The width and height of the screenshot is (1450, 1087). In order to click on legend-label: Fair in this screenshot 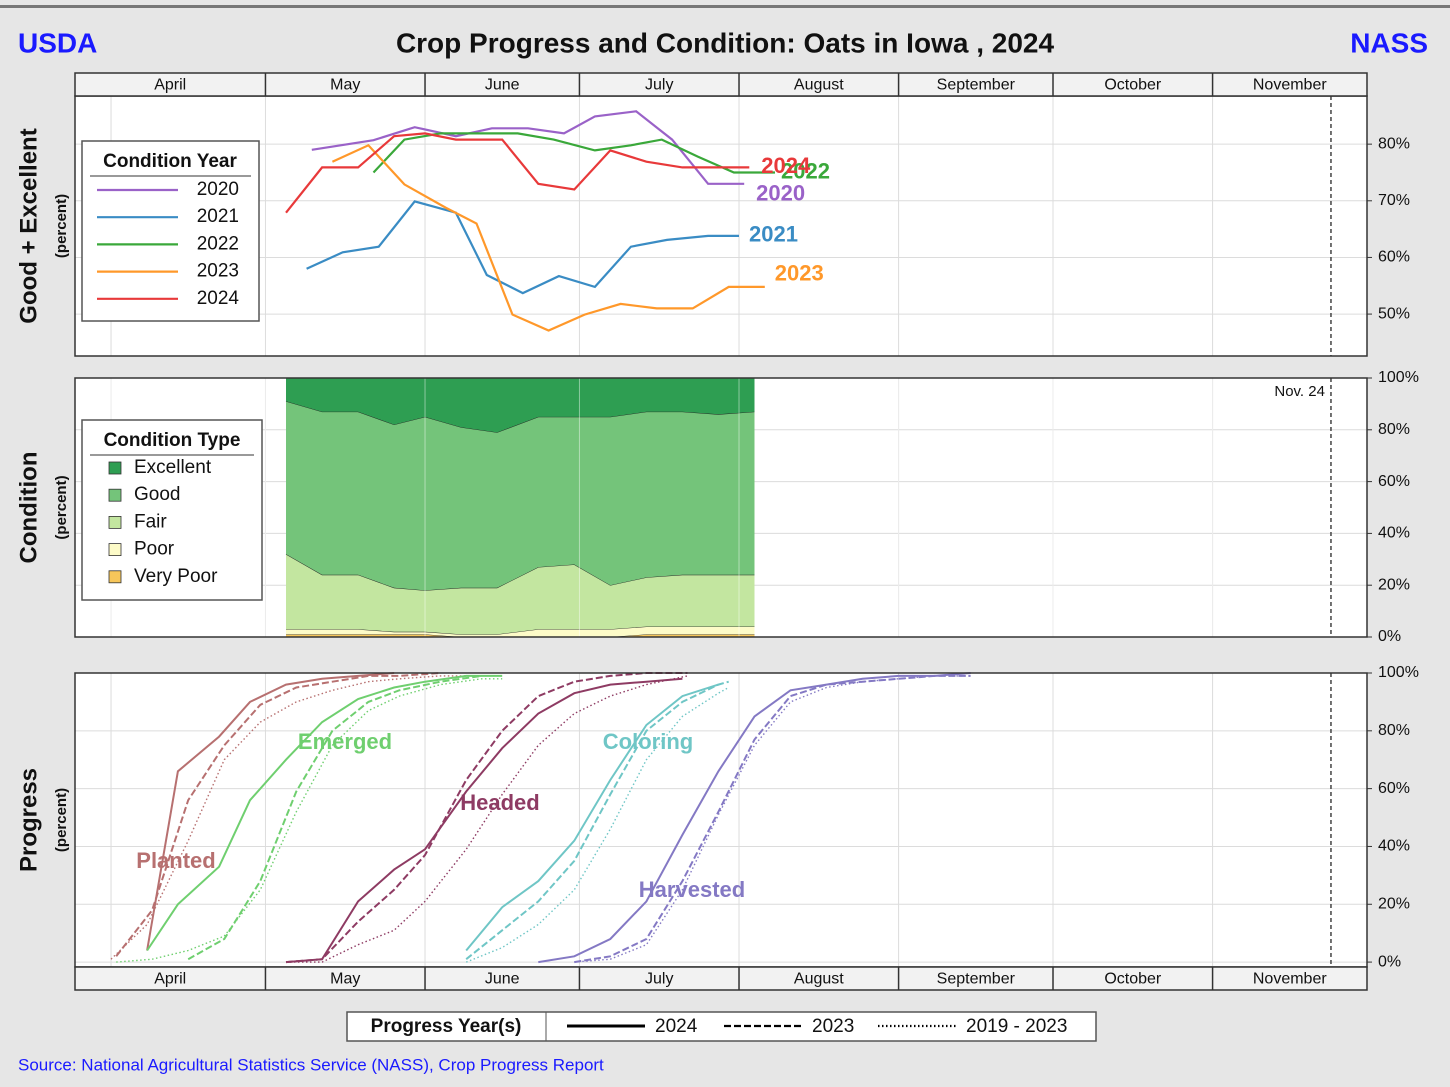, I will do `click(150, 521)`.